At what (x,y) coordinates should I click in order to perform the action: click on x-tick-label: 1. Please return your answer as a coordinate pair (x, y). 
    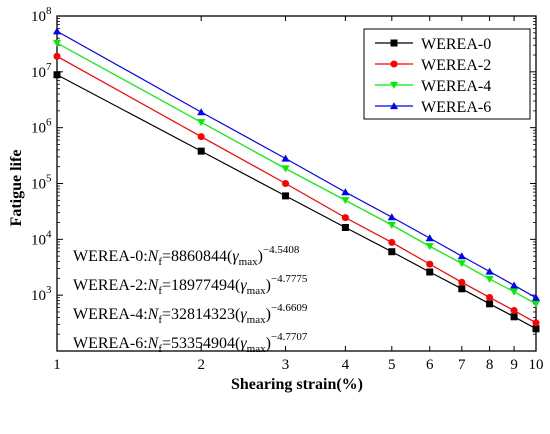
    Looking at the image, I should click on (57, 365).